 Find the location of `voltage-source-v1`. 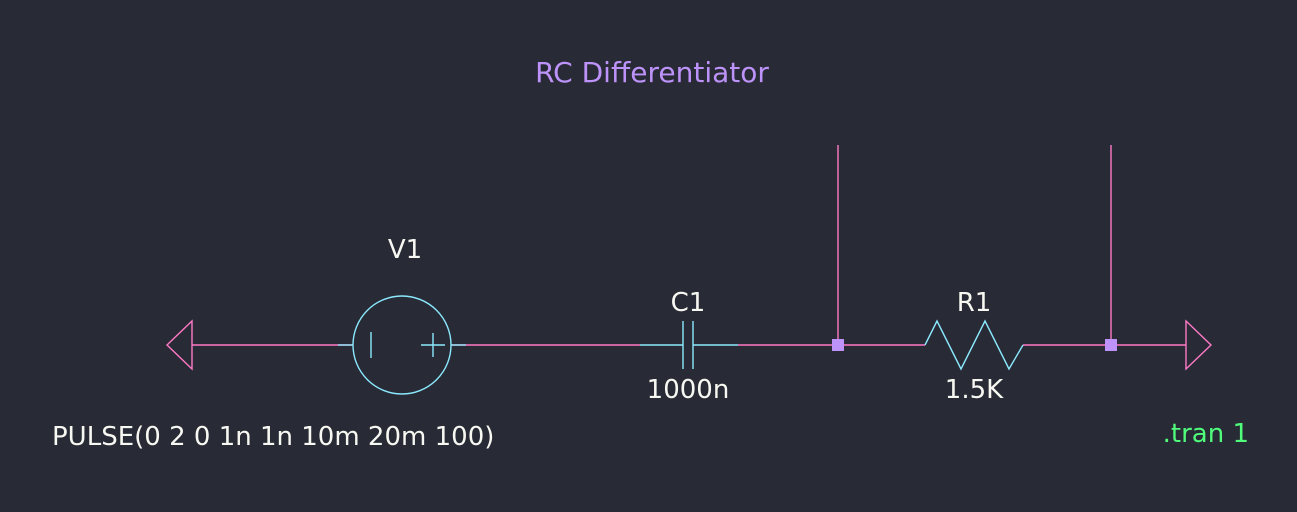

voltage-source-v1 is located at coordinates (402, 345).